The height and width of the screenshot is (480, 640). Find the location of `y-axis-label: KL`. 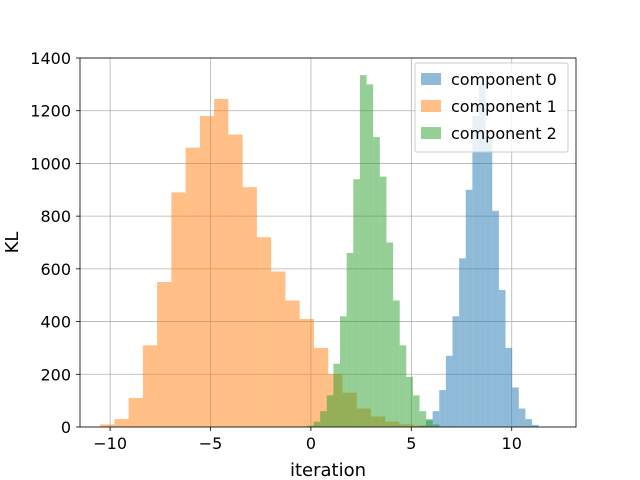

y-axis-label: KL is located at coordinates (12, 243).